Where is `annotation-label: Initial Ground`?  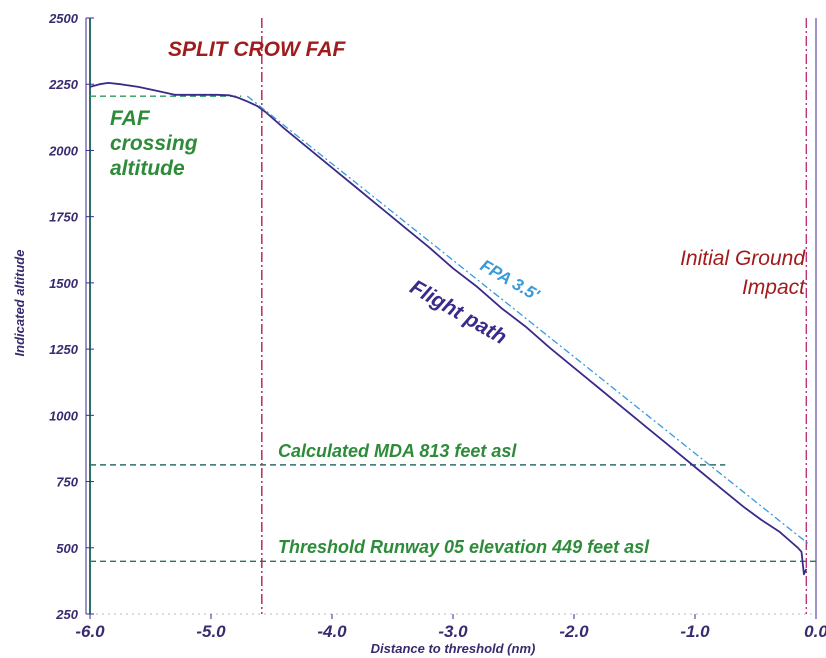
annotation-label: Initial Ground is located at coordinates (743, 258).